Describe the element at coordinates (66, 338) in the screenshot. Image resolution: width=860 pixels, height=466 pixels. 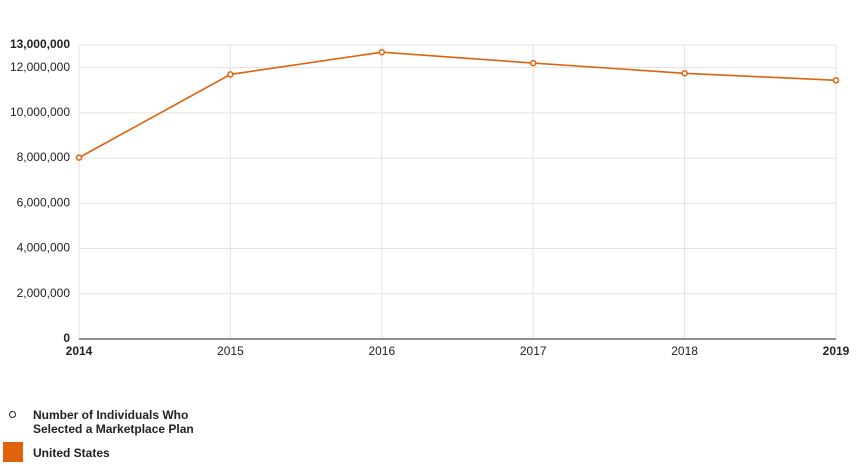
I see `y-tick-label: 0` at that location.